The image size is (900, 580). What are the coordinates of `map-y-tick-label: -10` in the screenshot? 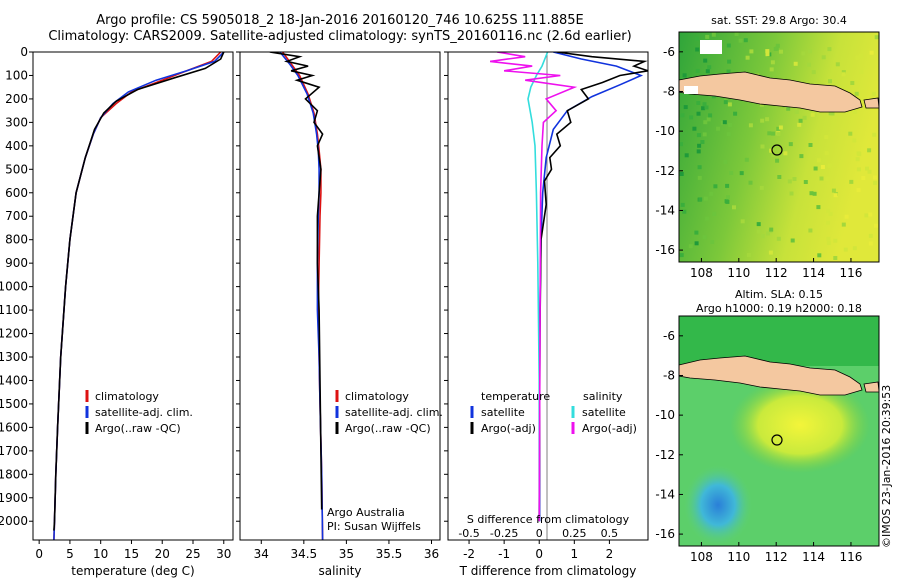 It's located at (665, 131).